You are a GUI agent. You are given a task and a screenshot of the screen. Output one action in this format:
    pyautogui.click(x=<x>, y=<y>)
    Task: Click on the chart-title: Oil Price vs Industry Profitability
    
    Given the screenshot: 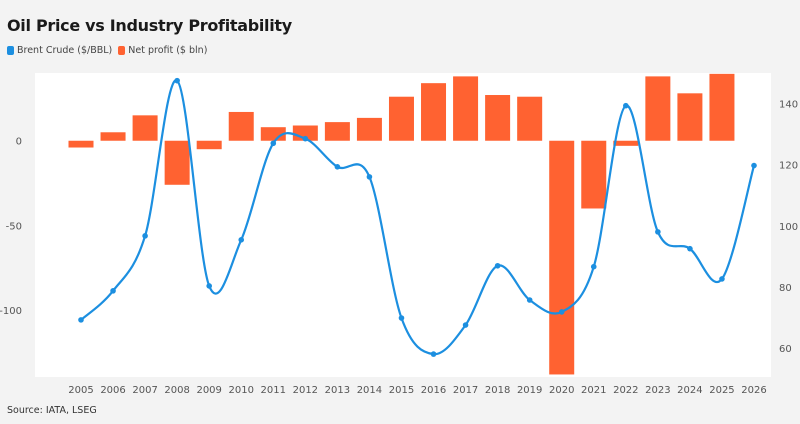 What is the action you would take?
    pyautogui.click(x=149, y=25)
    